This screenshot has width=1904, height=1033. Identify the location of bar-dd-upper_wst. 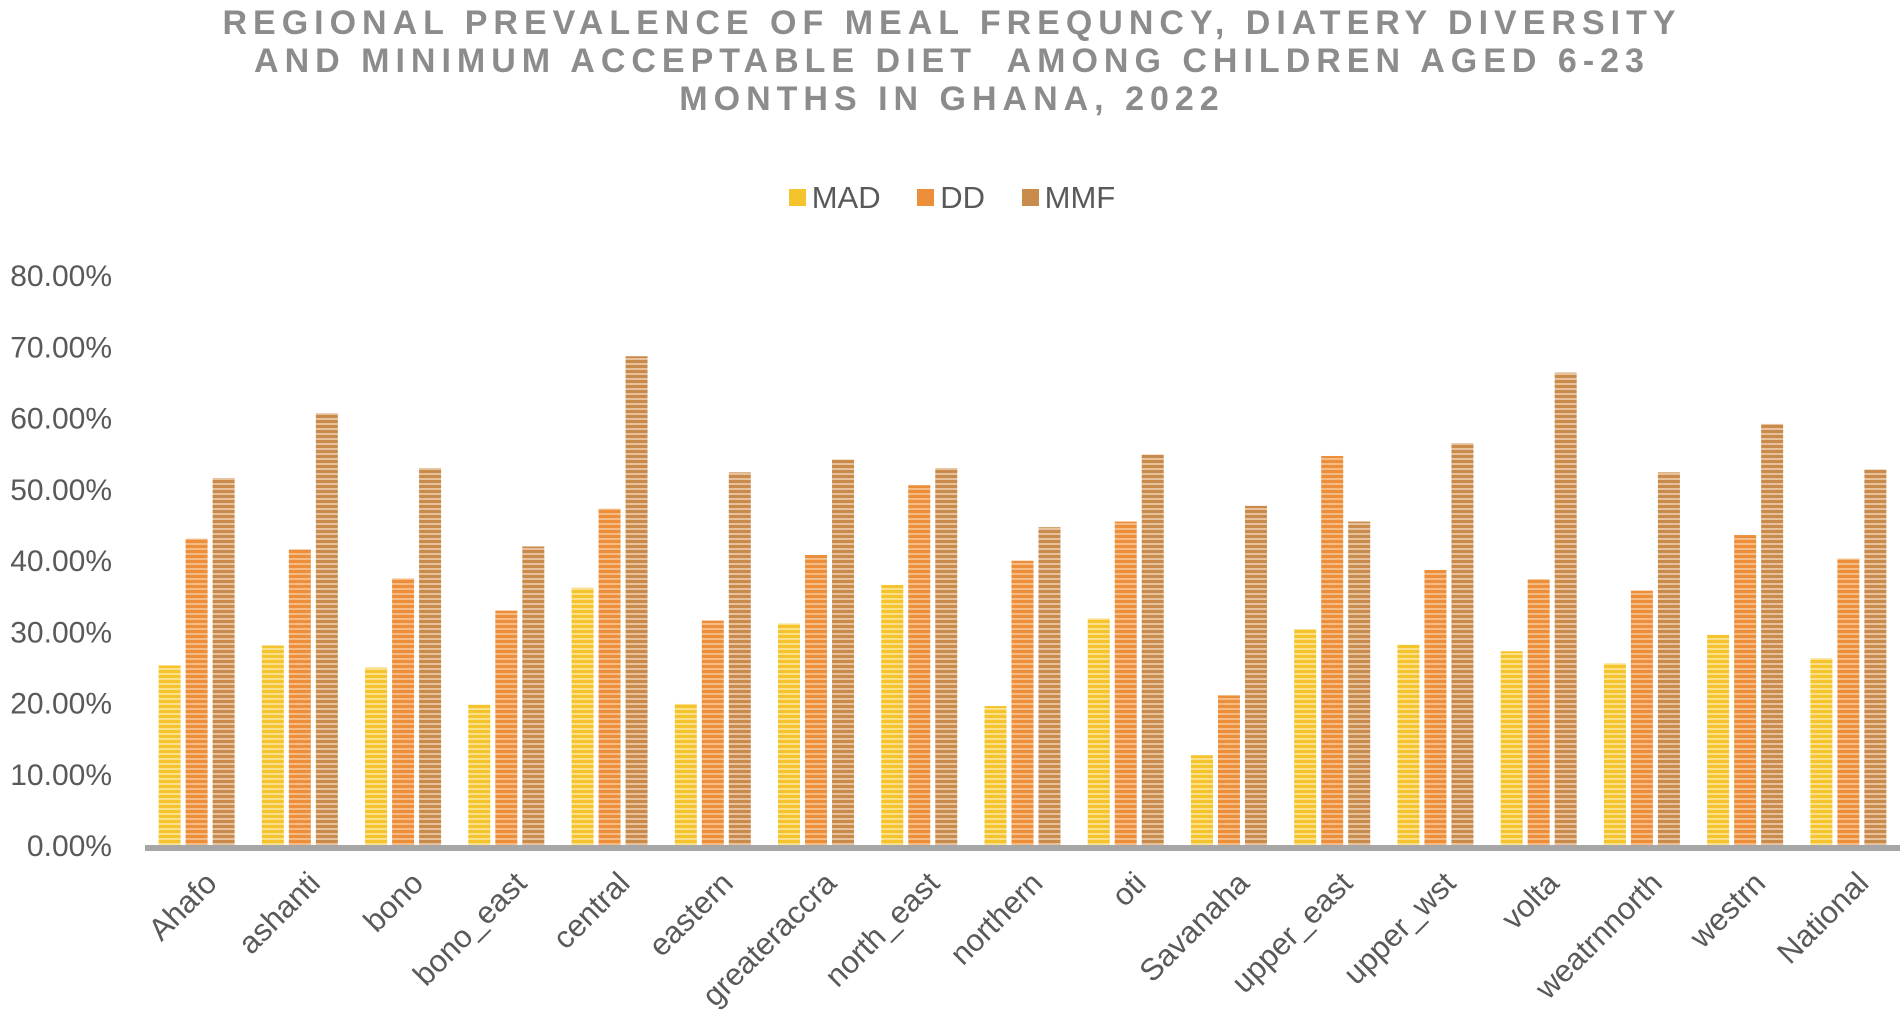
(1435, 707).